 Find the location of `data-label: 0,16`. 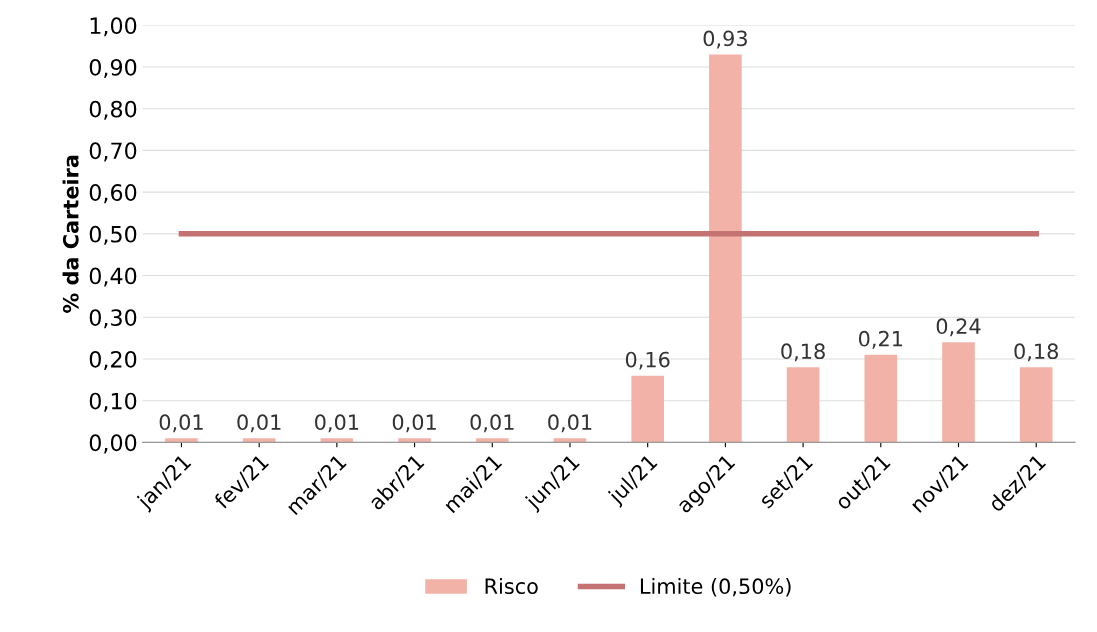

data-label: 0,16 is located at coordinates (647, 360).